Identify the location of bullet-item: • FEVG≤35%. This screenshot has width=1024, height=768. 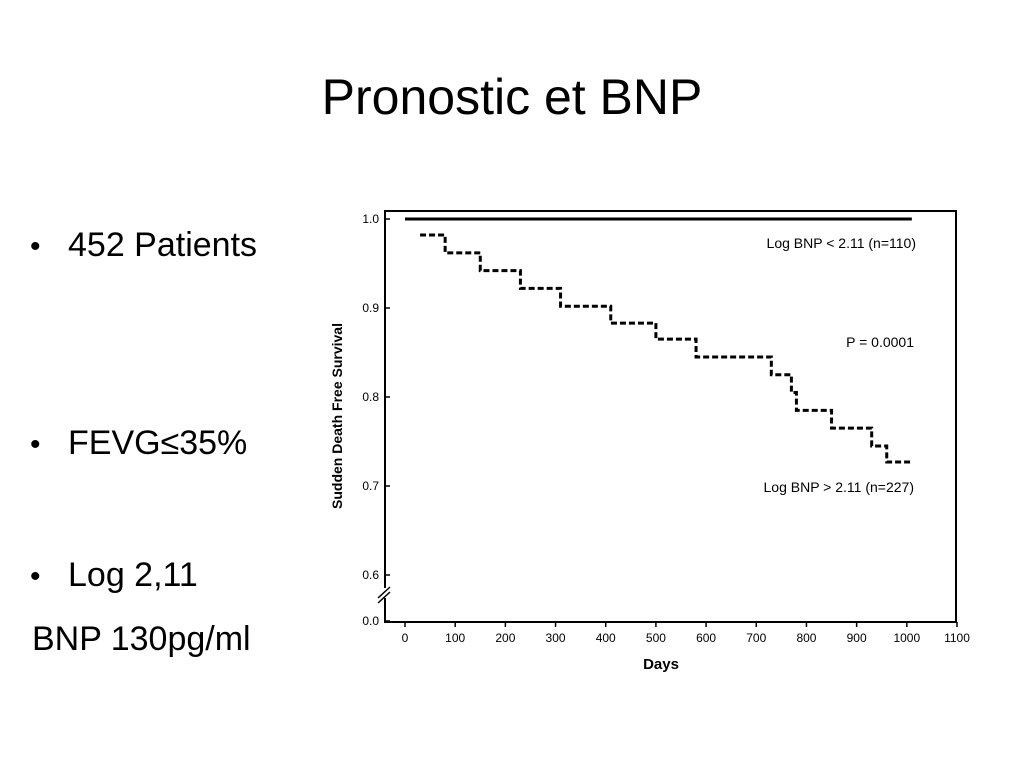
(138, 443).